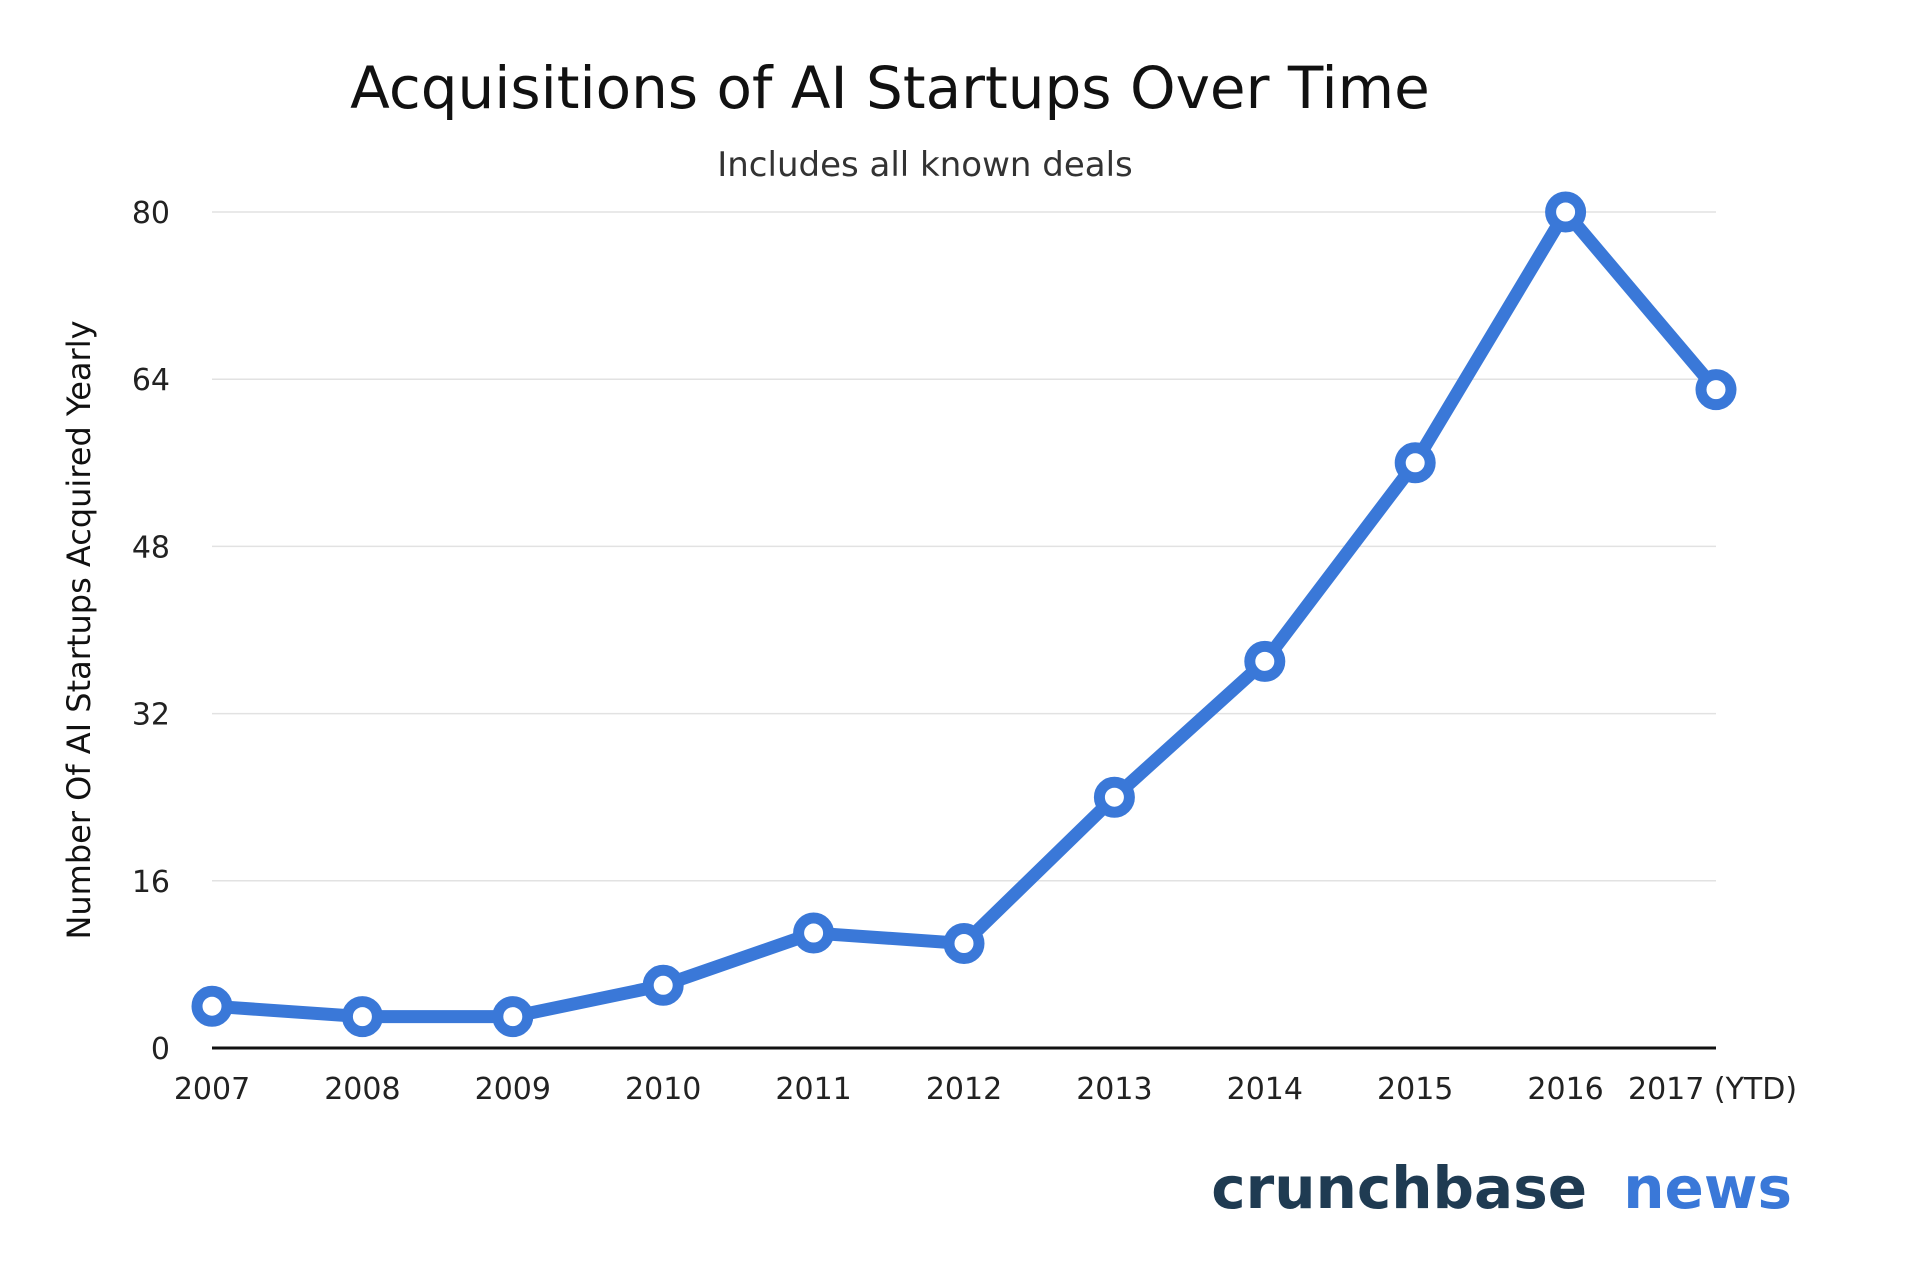  What do you see at coordinates (1399, 1188) in the screenshot?
I see `brand-crunchbase-text: crunchbase` at bounding box center [1399, 1188].